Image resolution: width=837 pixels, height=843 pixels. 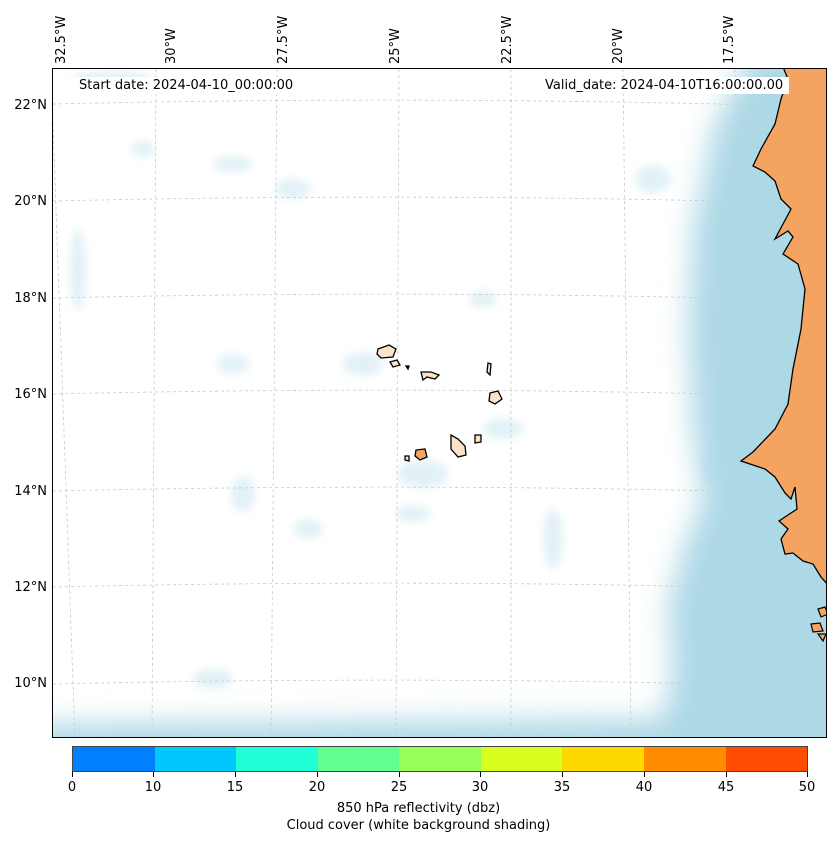 What do you see at coordinates (30, 394) in the screenshot?
I see `latitude-label: 16°N` at bounding box center [30, 394].